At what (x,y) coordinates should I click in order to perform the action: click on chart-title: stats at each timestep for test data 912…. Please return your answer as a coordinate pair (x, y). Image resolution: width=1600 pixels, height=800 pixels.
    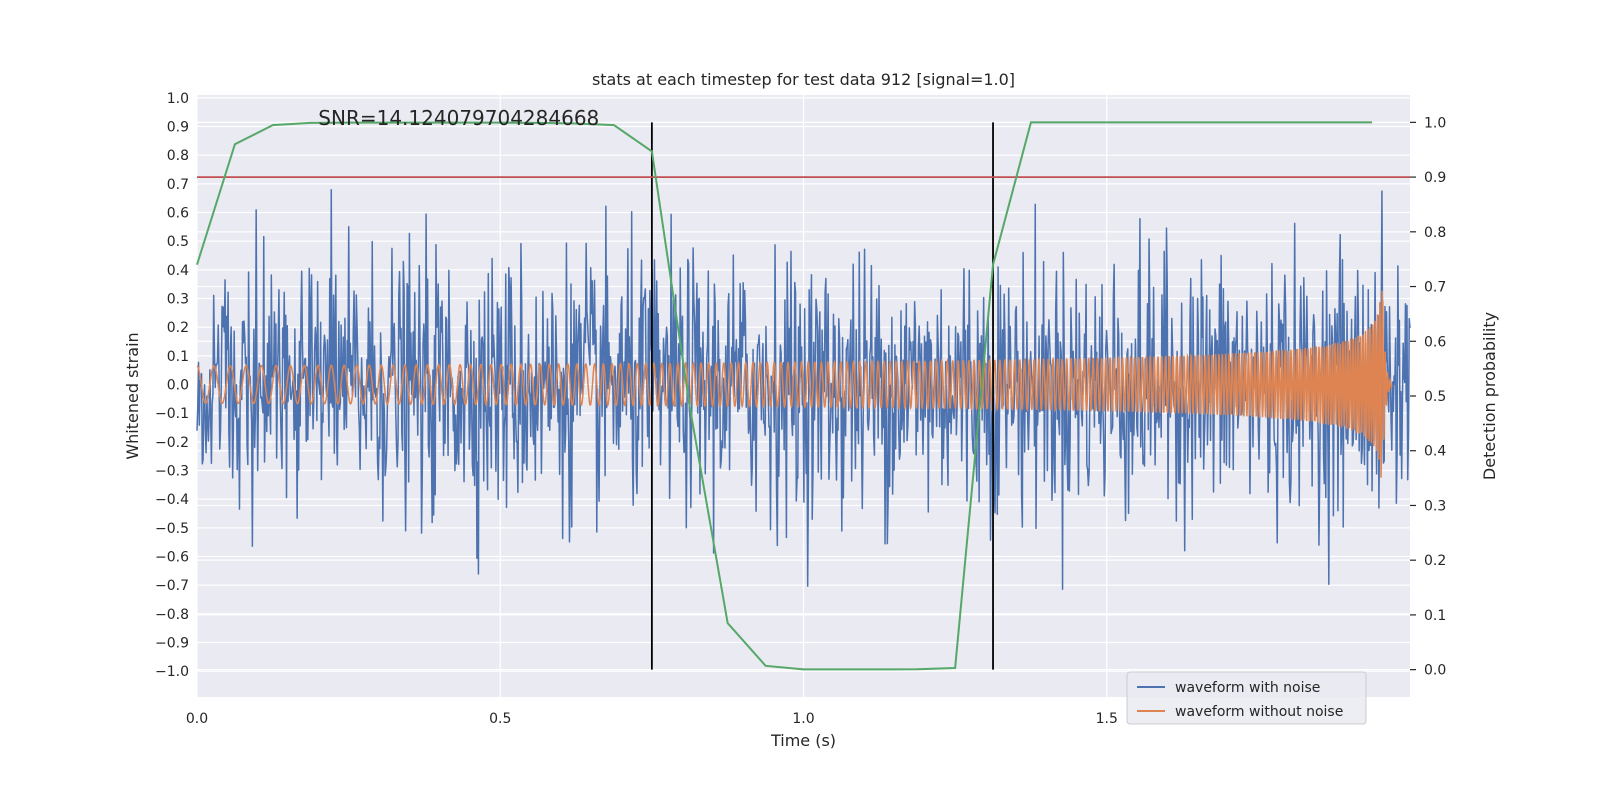
    Looking at the image, I should click on (803, 79).